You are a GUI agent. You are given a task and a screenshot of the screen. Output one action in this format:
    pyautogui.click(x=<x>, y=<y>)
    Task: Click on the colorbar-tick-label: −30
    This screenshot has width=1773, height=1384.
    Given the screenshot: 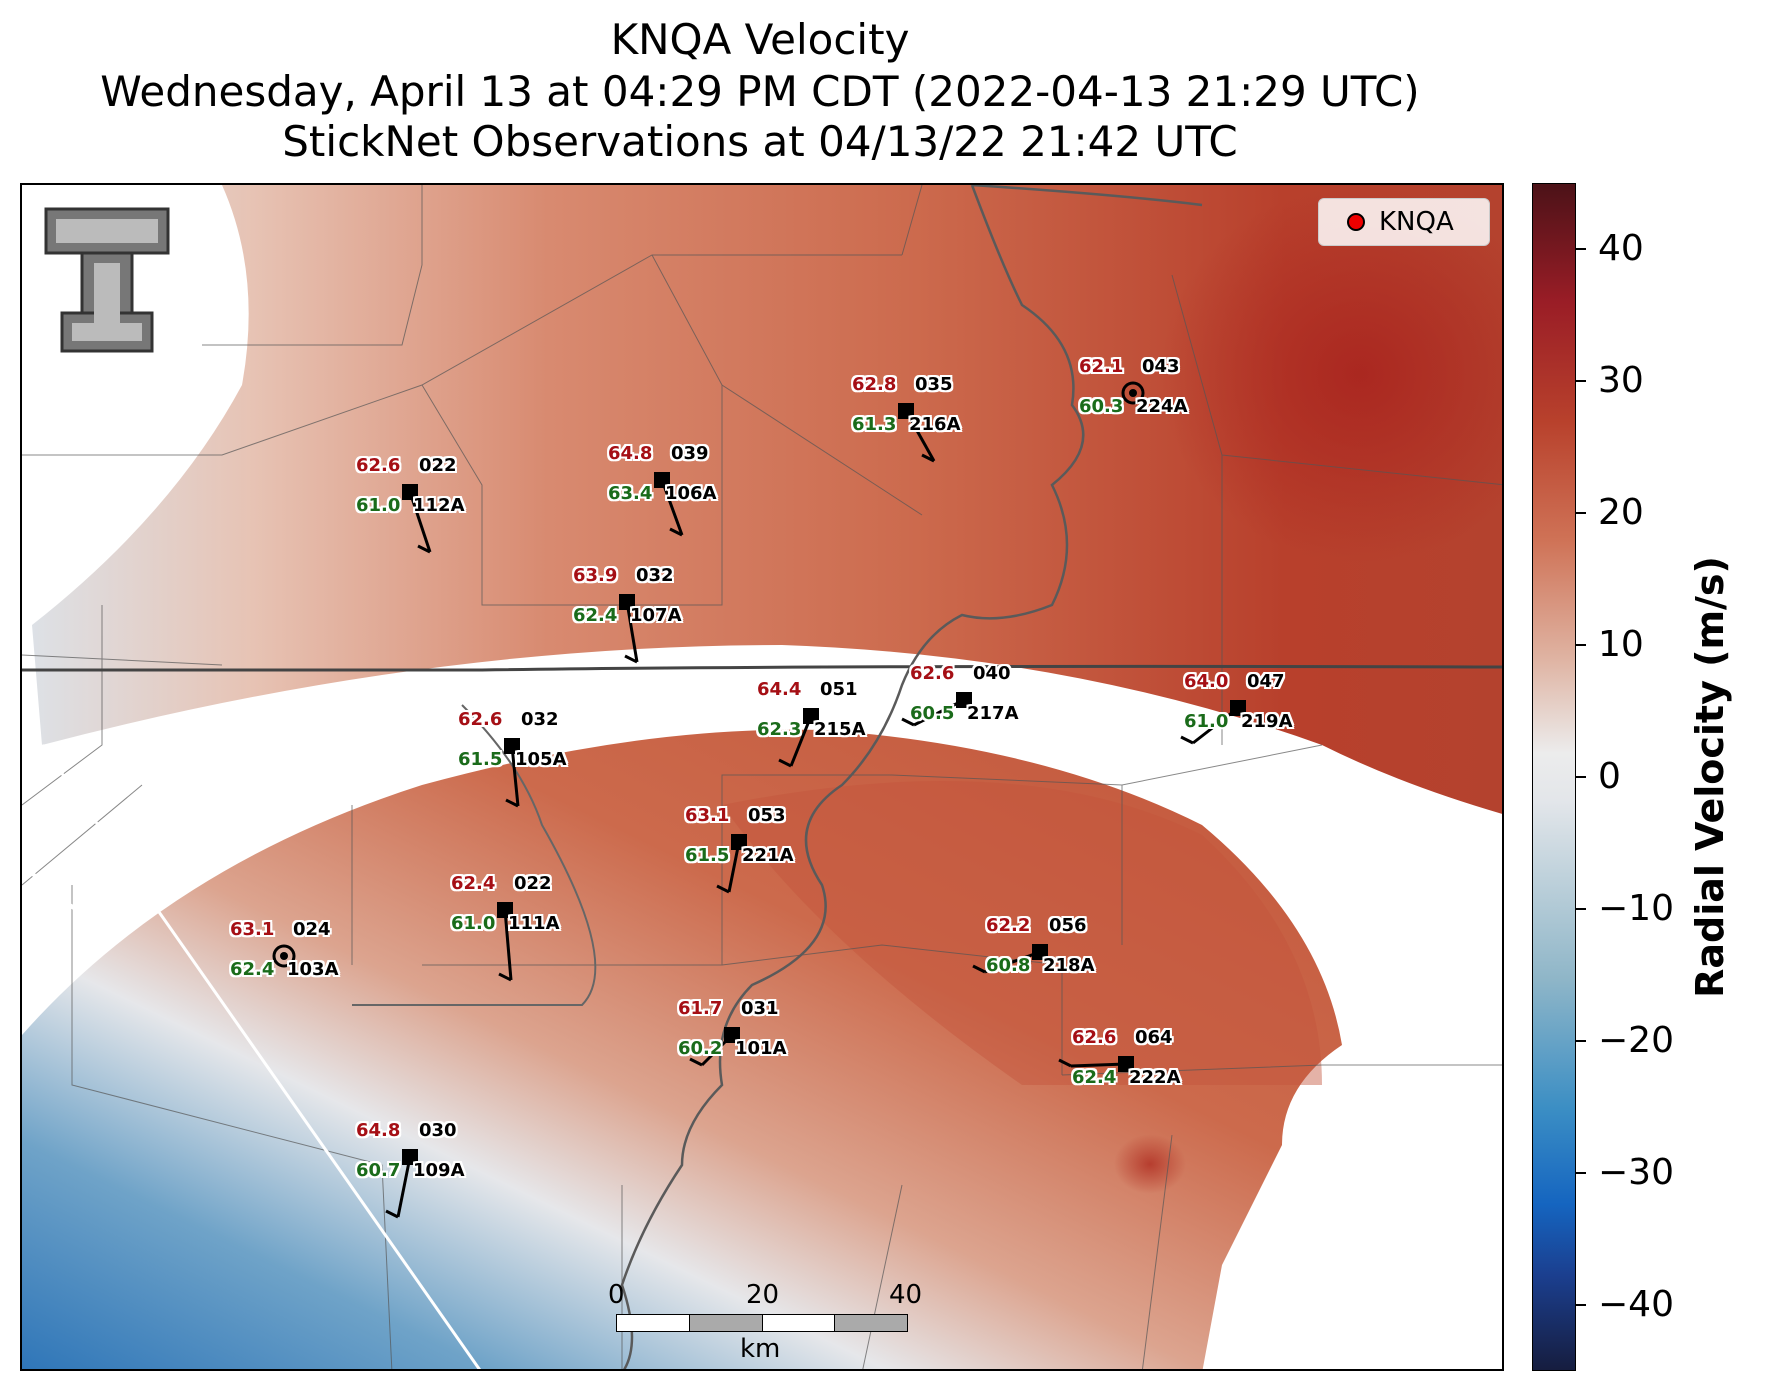 What is the action you would take?
    pyautogui.click(x=1636, y=1172)
    